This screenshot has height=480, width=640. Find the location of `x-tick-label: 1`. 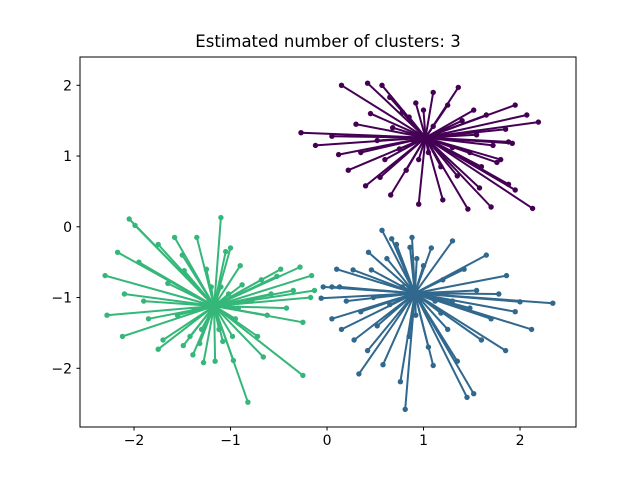

x-tick-label: 1 is located at coordinates (423, 441).